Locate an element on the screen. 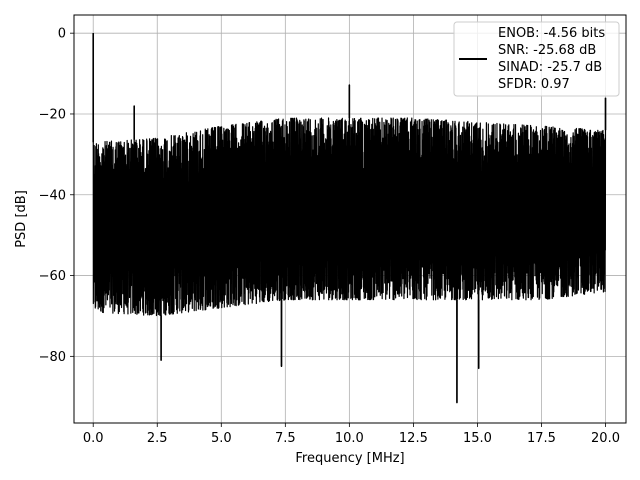 This screenshot has width=640, height=480. y-axis-label: PSD [dB] is located at coordinates (21, 219).